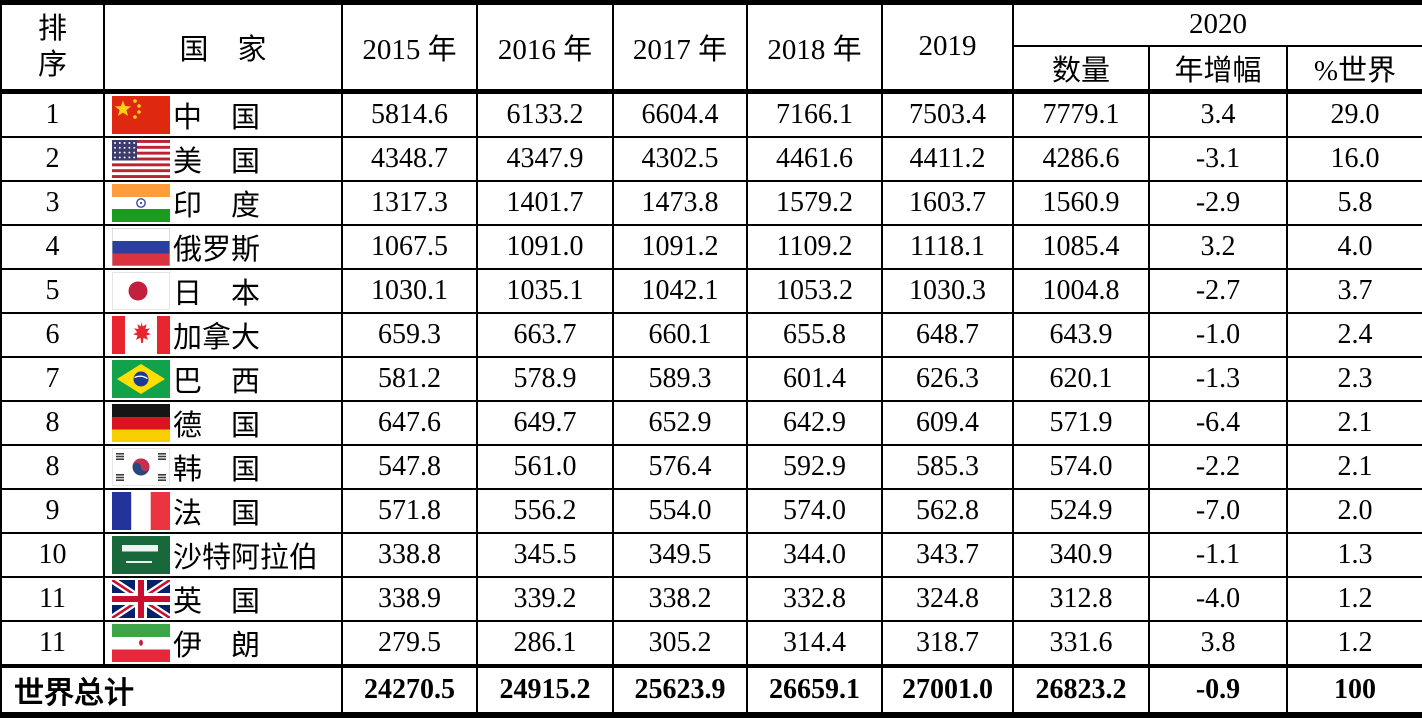 The image size is (1422, 718). What do you see at coordinates (545, 202) in the screenshot?
I see `y2016-cell: 1401.7` at bounding box center [545, 202].